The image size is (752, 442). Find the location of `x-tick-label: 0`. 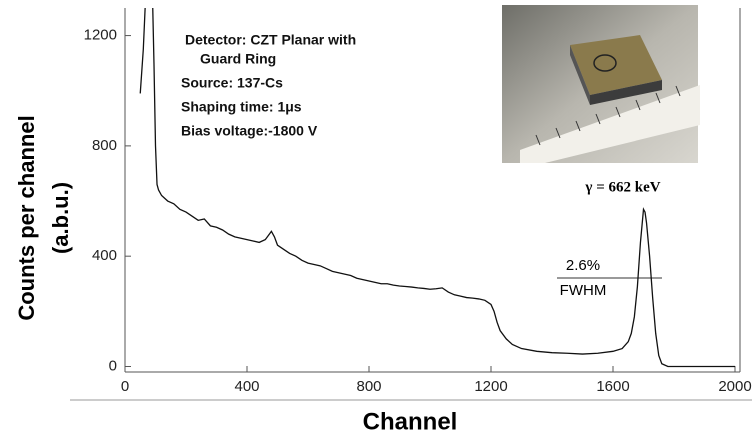

x-tick-label: 0 is located at coordinates (125, 386).